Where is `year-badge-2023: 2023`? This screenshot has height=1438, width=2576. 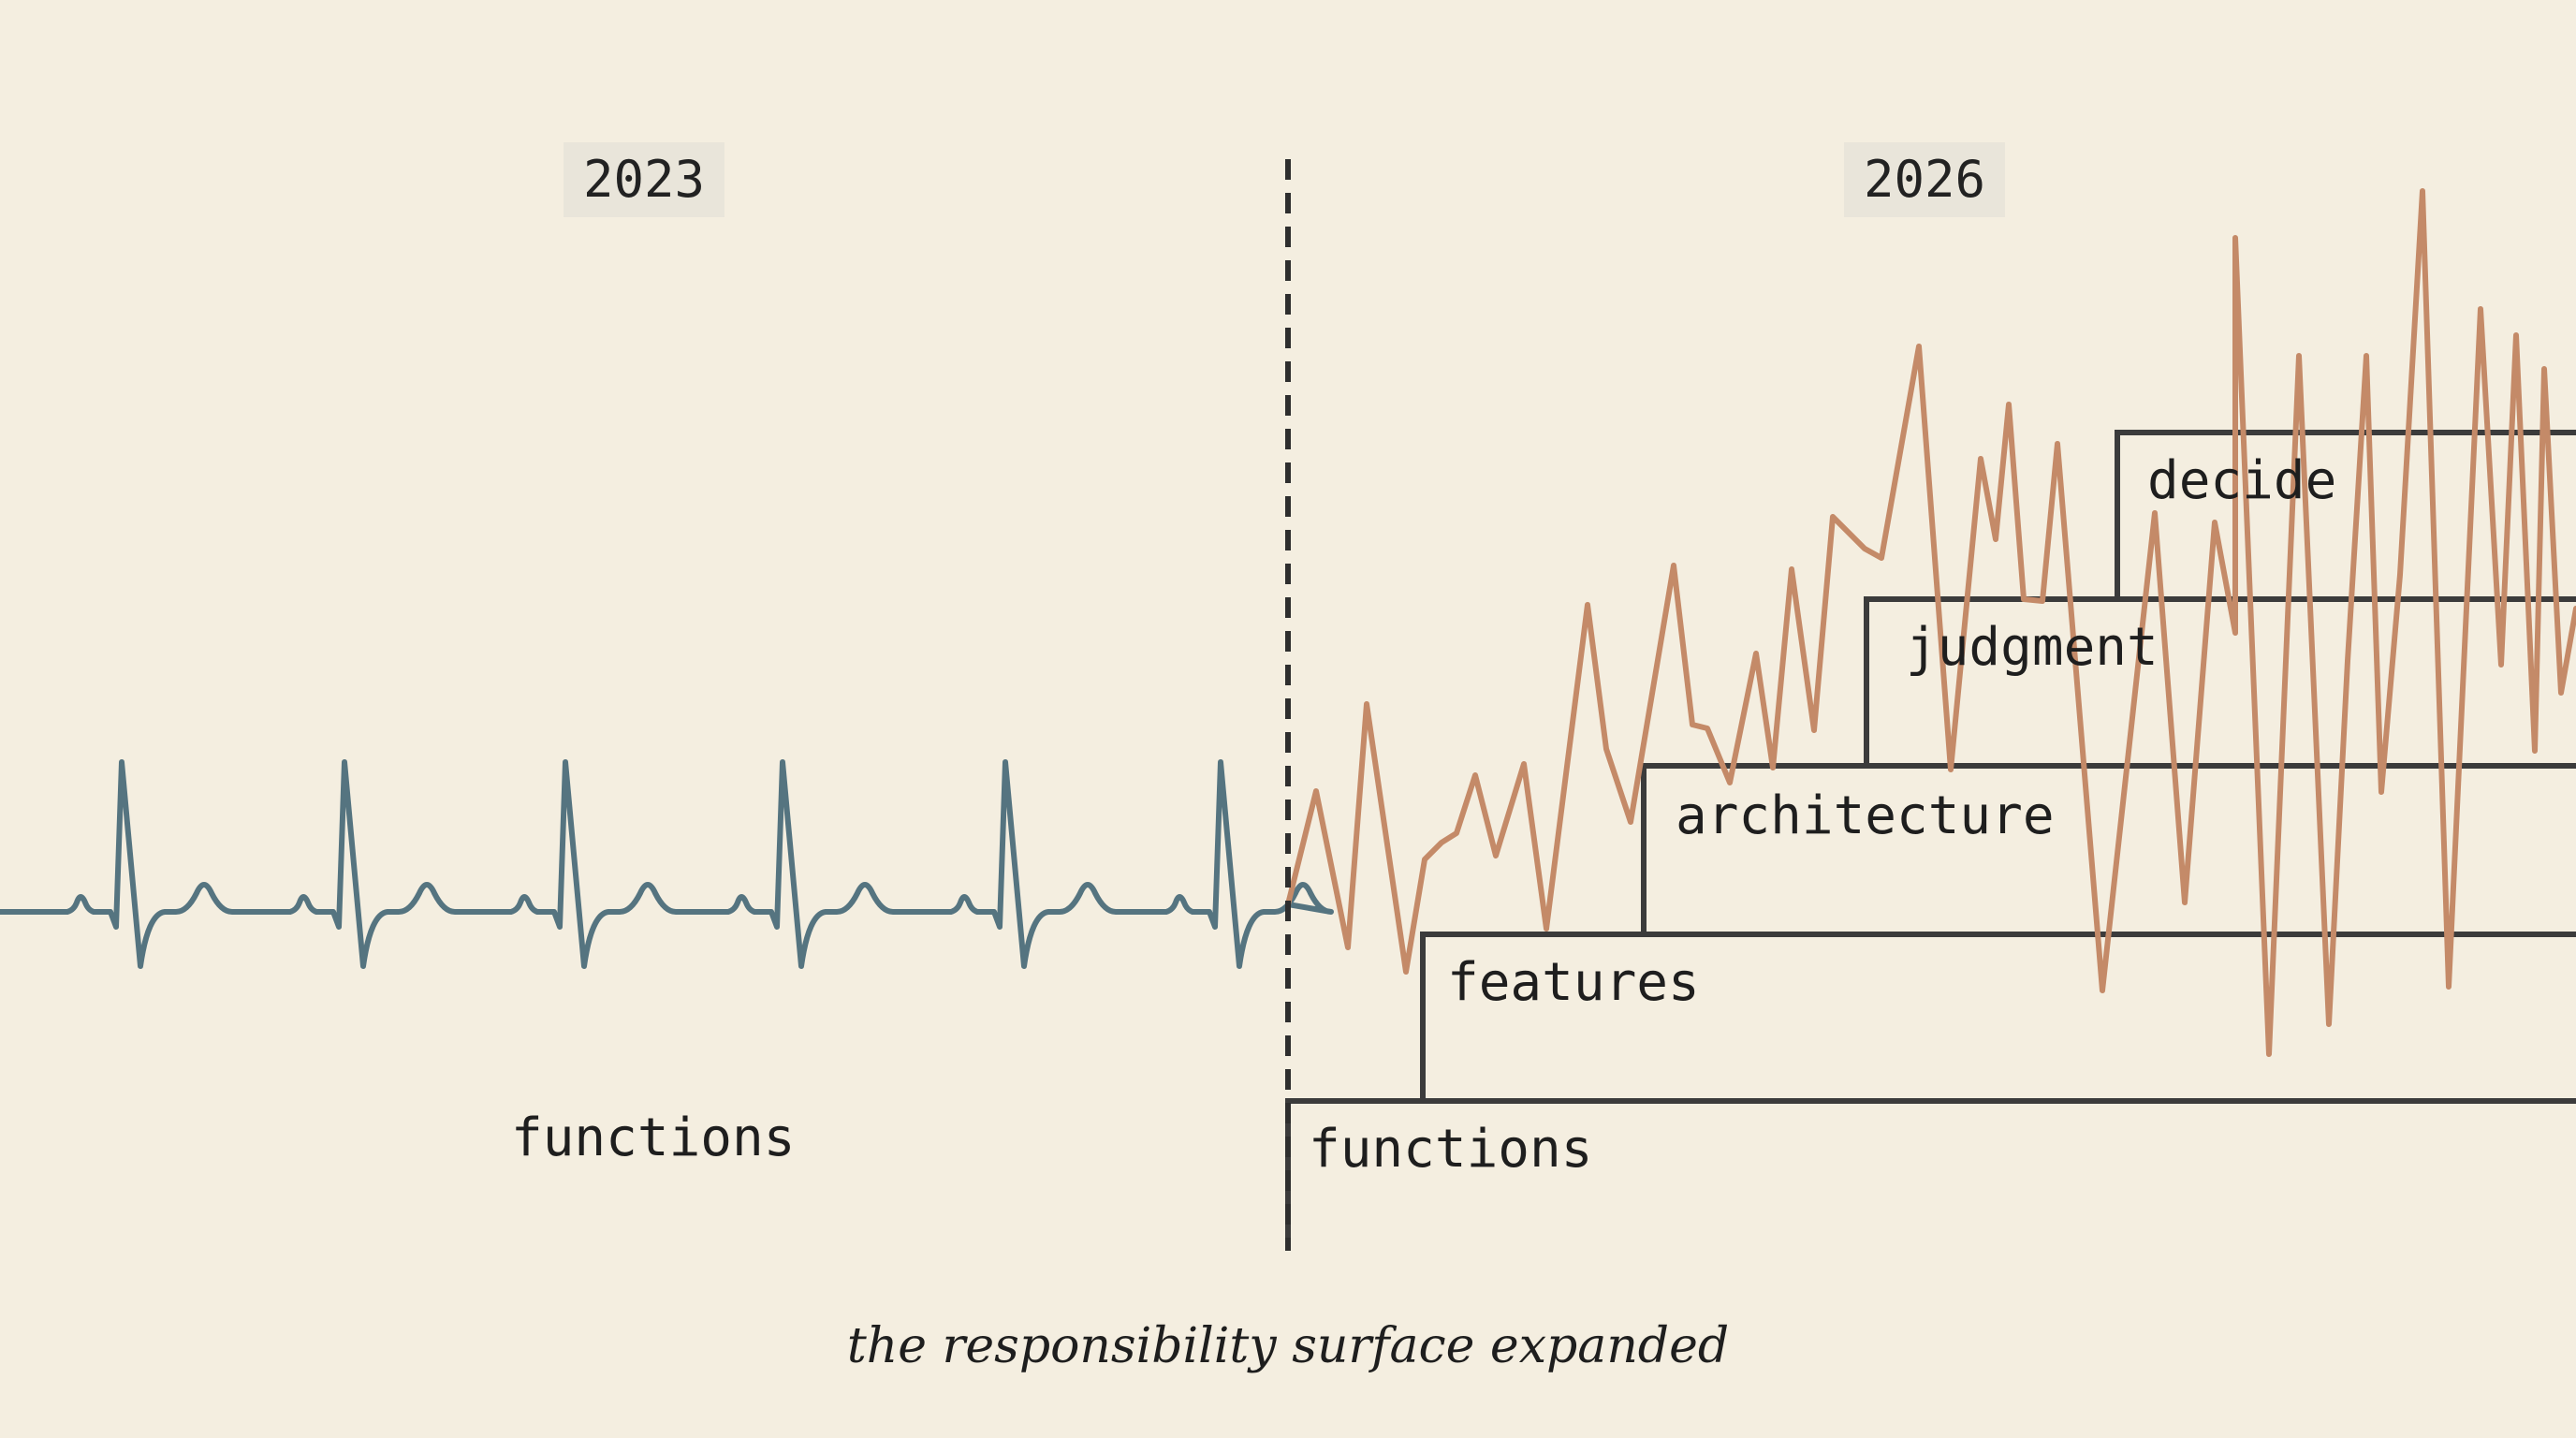 year-badge-2023: 2023 is located at coordinates (644, 179).